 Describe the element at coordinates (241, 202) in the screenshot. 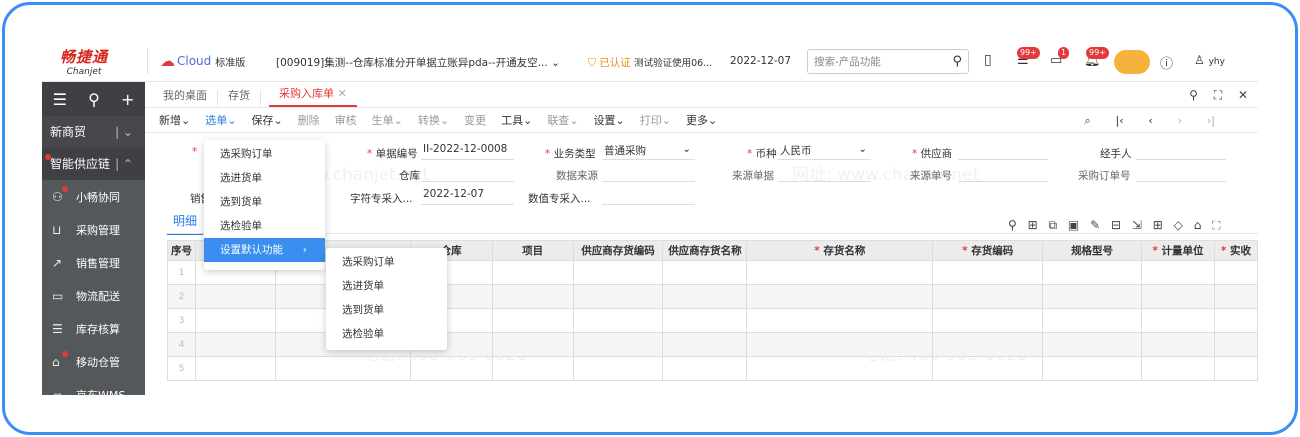

I see `menu-item-select-arrival: 选到货单` at that location.